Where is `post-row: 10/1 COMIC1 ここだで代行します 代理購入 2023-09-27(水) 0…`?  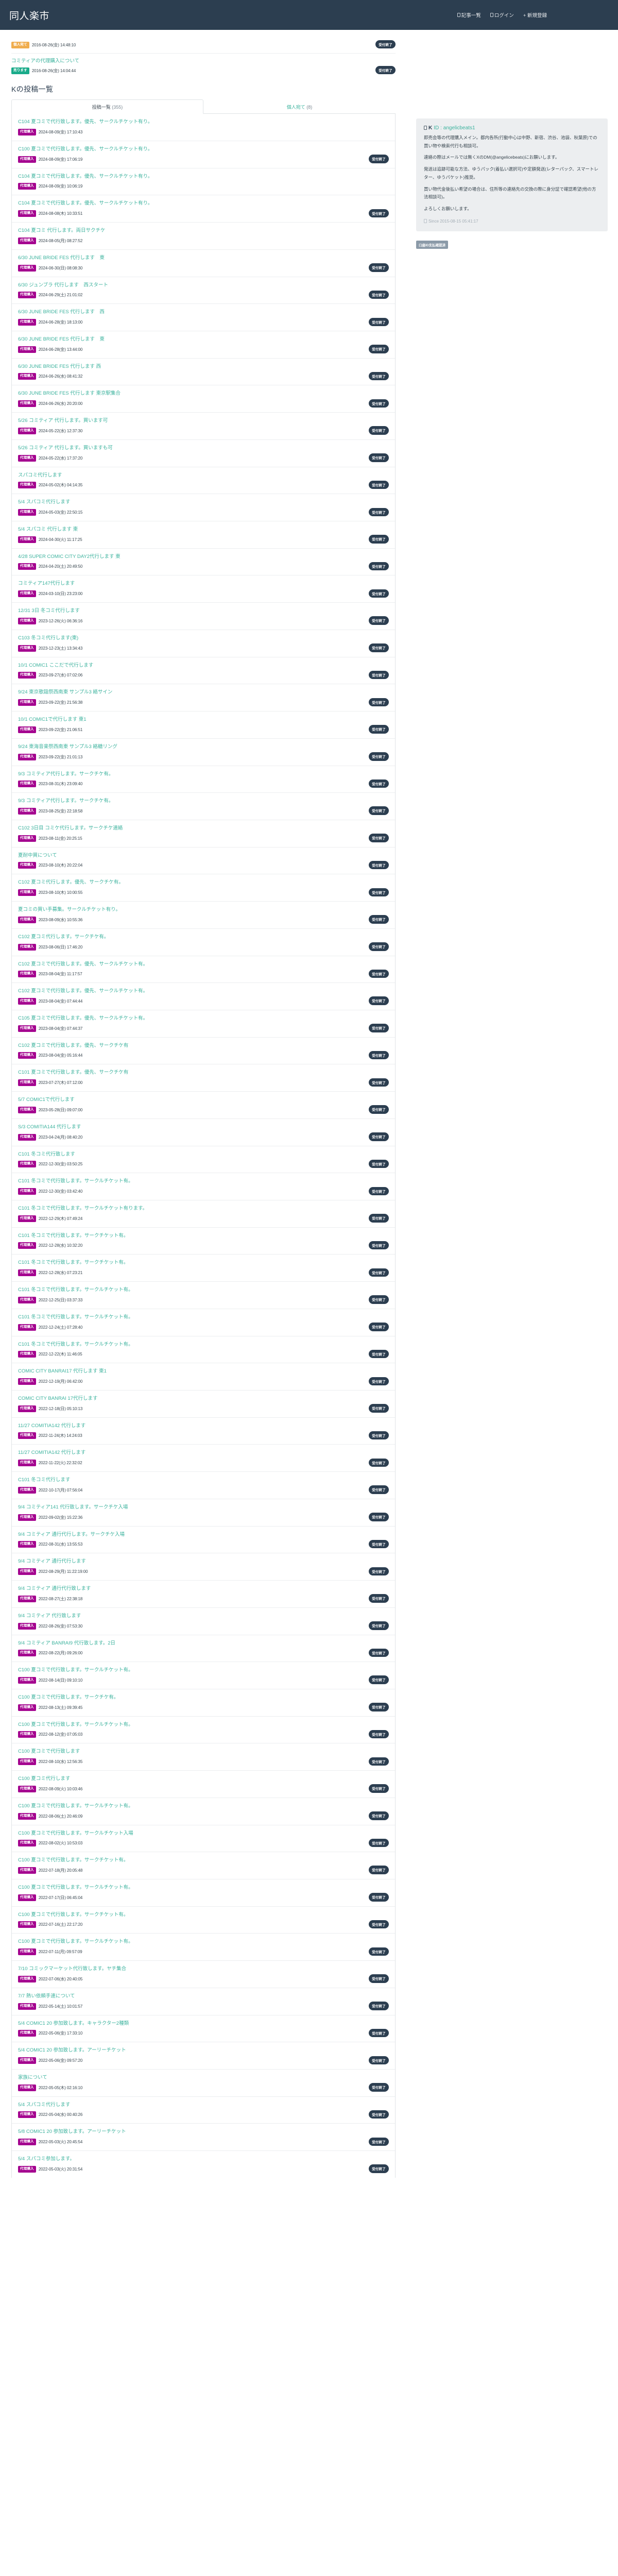
post-row: 10/1 COMIC1 ここだで代行します 代理購入 2023-09-27(水) 0… is located at coordinates (203, 671).